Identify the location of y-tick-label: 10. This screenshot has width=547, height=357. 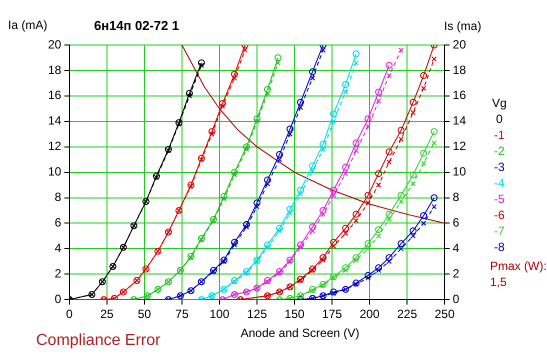
(55, 171).